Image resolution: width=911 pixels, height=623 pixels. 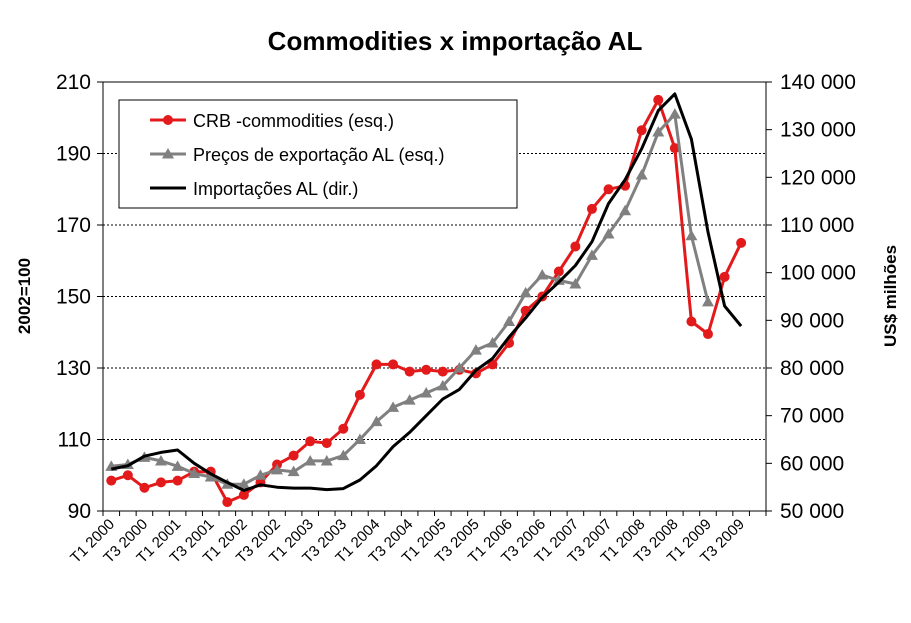 I want to click on legend-label: Importações AL (dir.), so click(x=275, y=189).